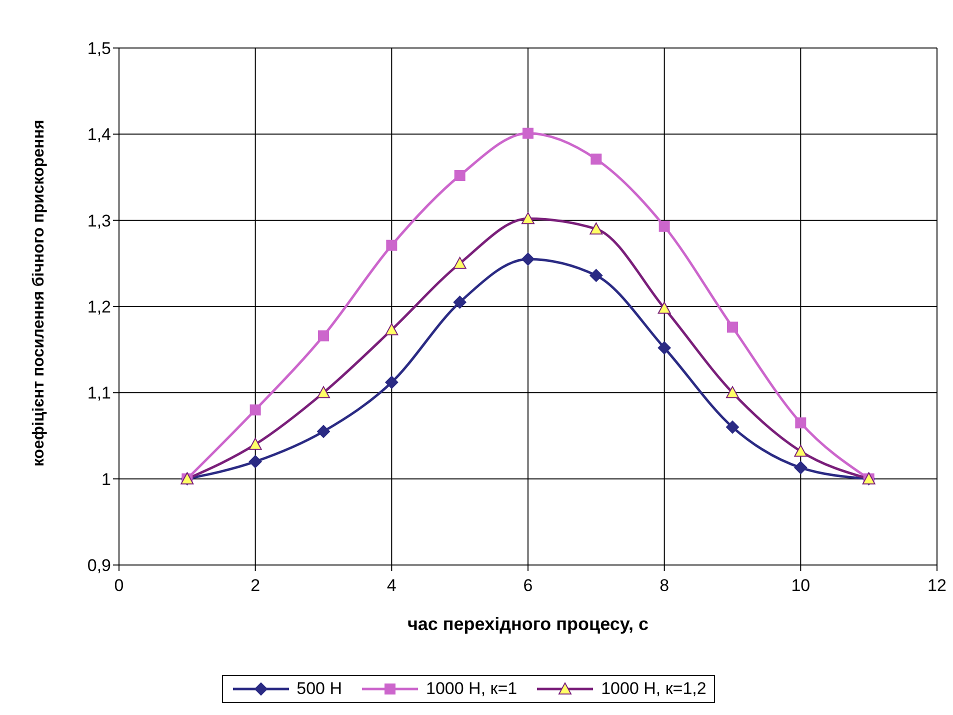 The height and width of the screenshot is (715, 953). Describe the element at coordinates (119, 586) in the screenshot. I see `x-tick-label: 0` at that location.